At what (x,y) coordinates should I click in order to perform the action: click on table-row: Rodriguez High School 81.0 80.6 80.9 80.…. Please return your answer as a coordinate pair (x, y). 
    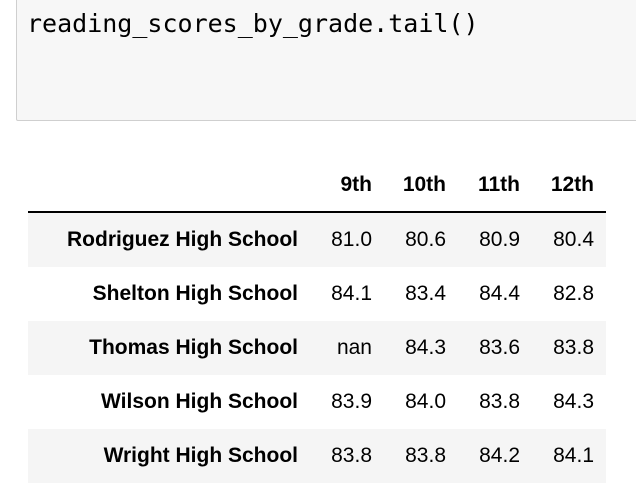
    Looking at the image, I should click on (317, 239).